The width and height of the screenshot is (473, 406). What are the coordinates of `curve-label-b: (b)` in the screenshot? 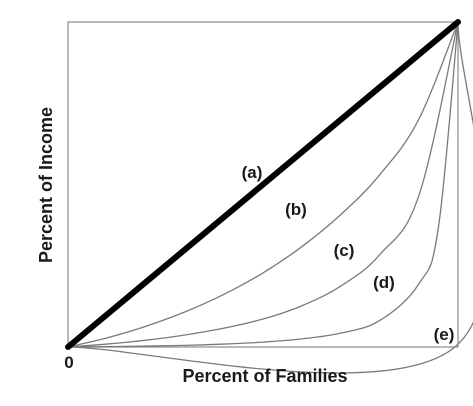 It's located at (296, 209).